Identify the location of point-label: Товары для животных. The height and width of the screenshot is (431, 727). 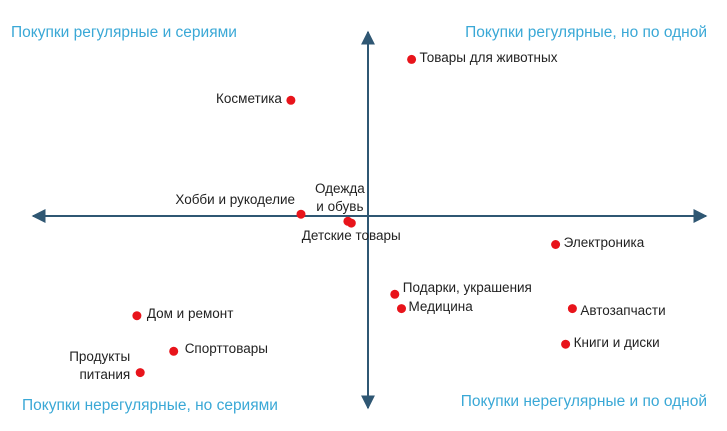
(488, 58).